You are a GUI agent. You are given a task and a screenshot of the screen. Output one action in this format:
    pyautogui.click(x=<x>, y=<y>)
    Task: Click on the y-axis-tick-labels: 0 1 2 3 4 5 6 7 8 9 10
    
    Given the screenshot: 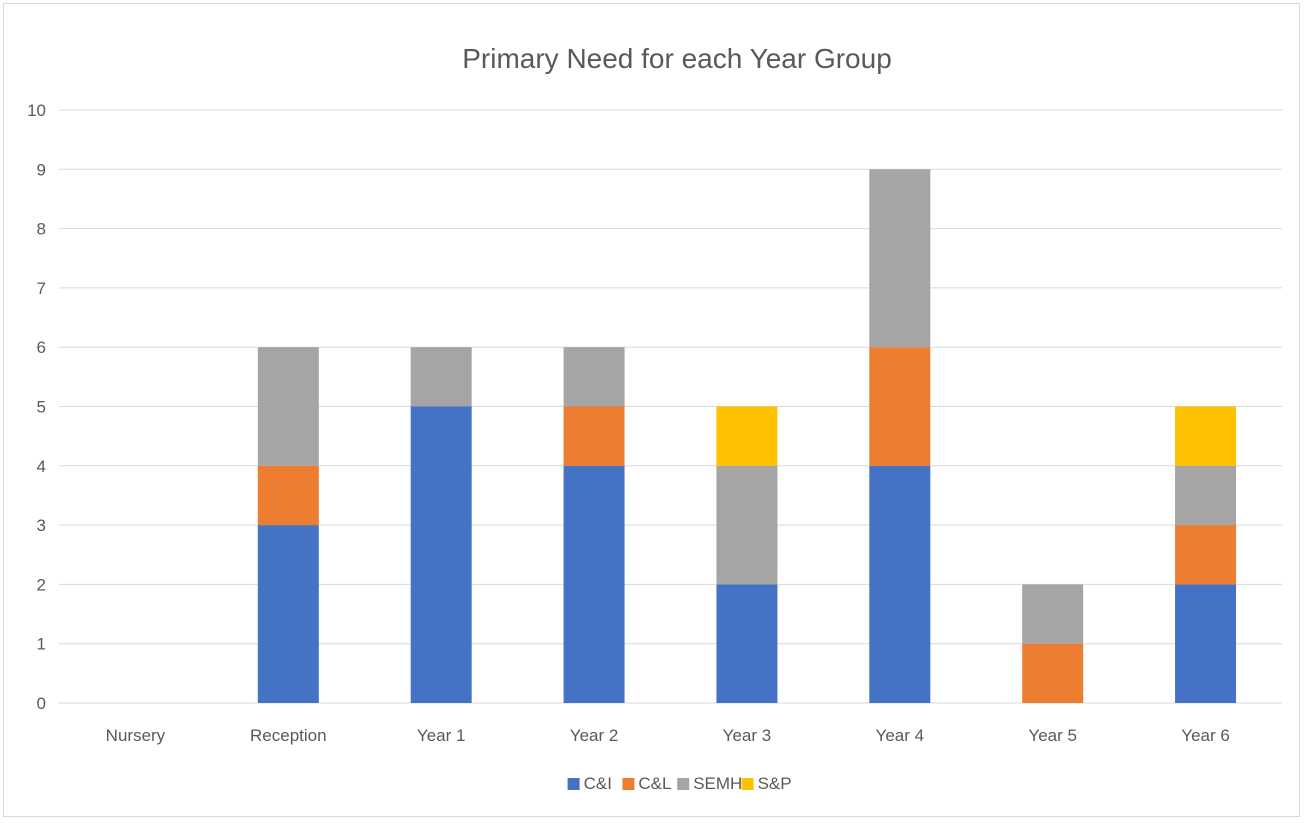 What is the action you would take?
    pyautogui.click(x=36, y=407)
    